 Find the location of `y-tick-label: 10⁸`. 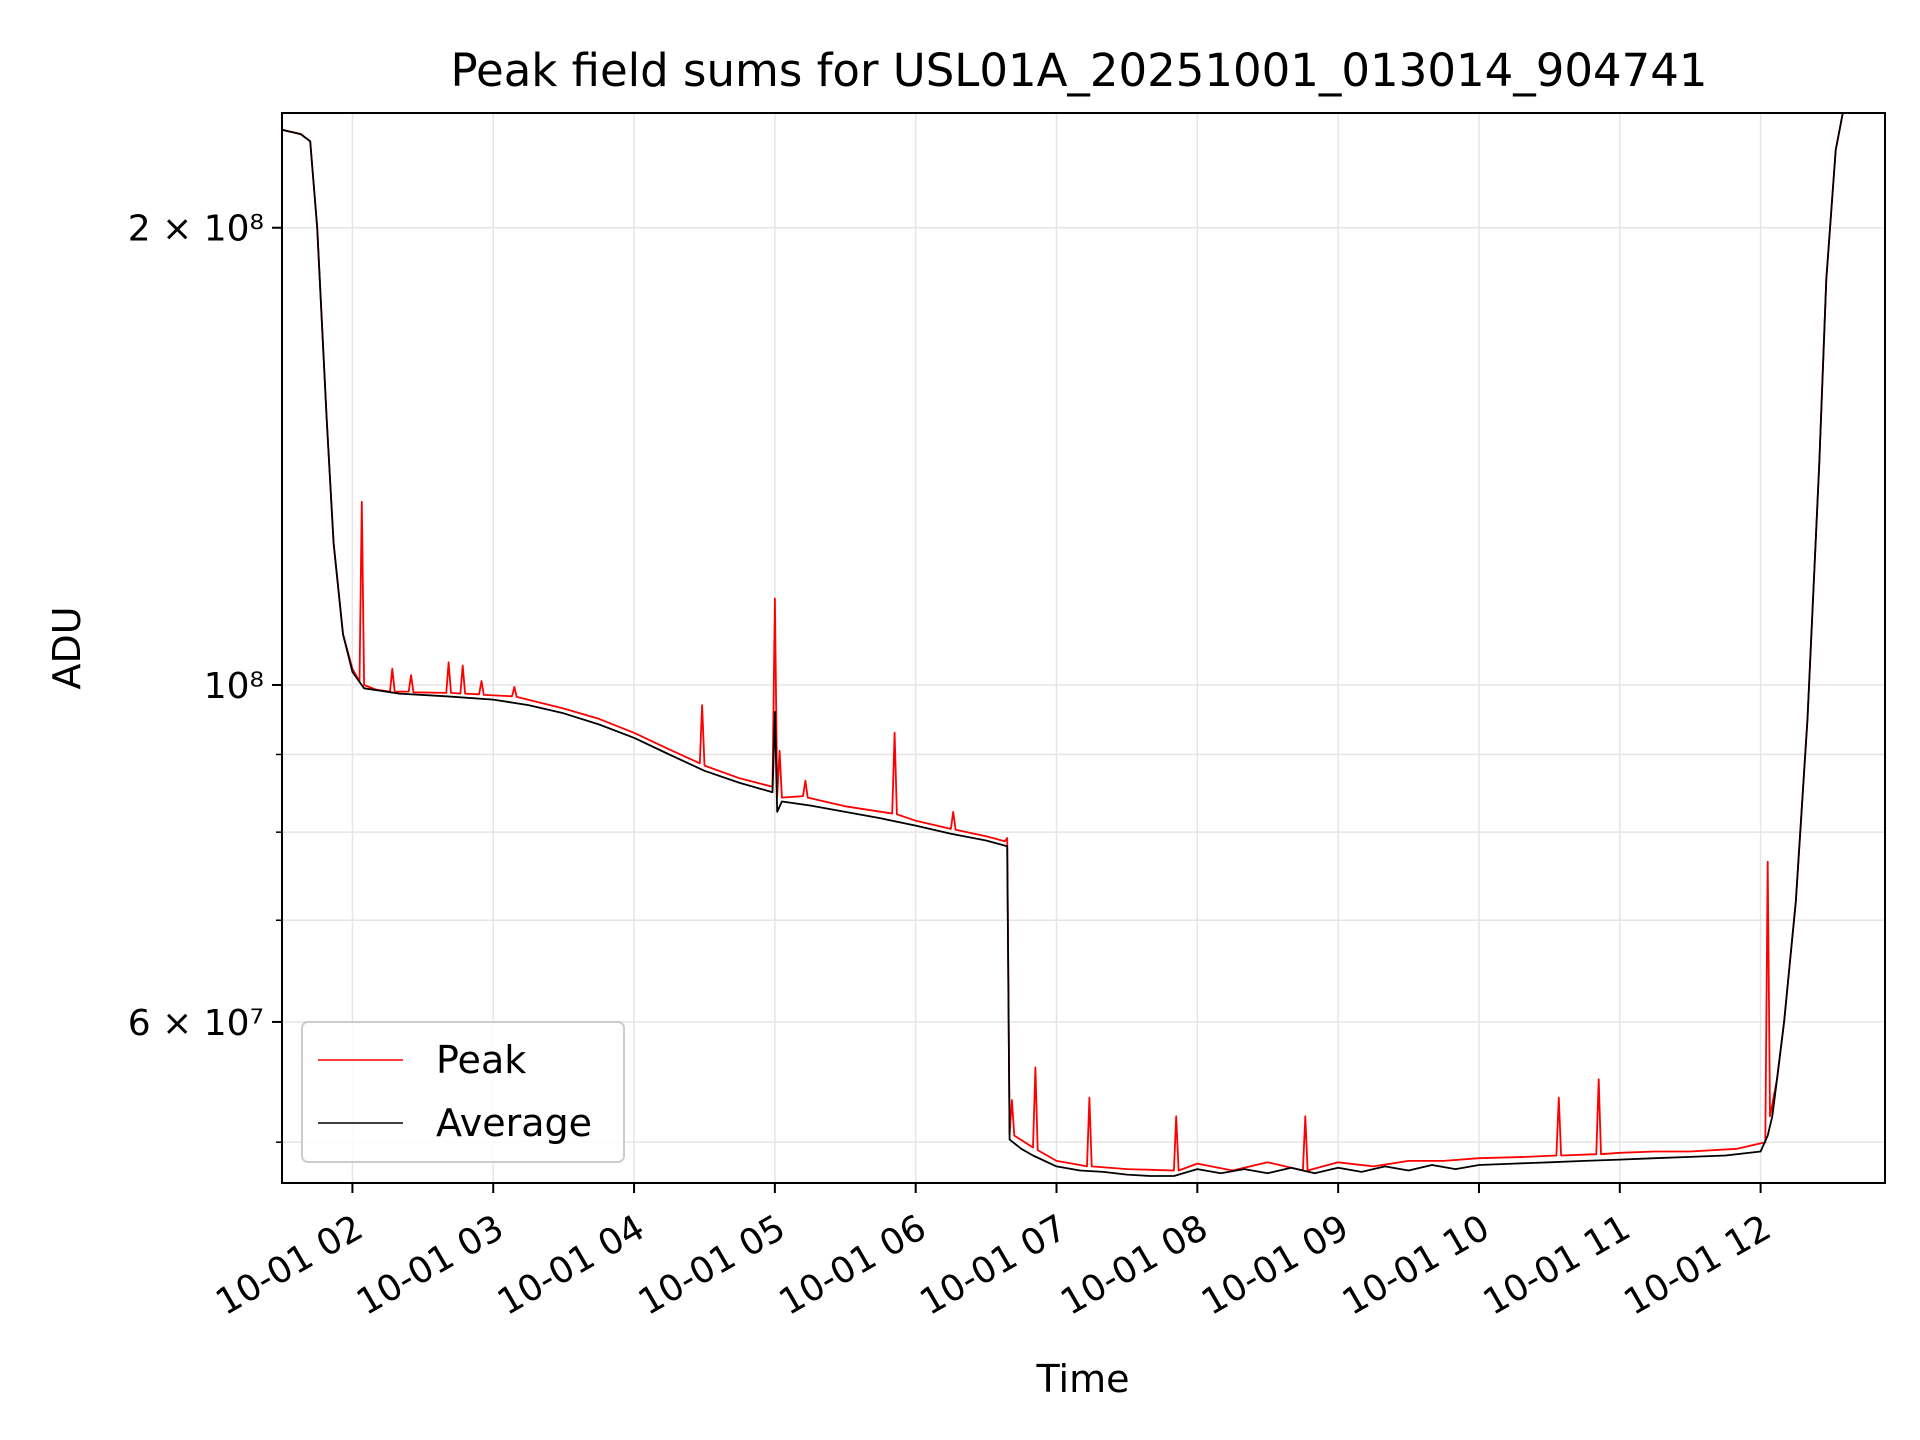

y-tick-label: 10⁸ is located at coordinates (234, 686).